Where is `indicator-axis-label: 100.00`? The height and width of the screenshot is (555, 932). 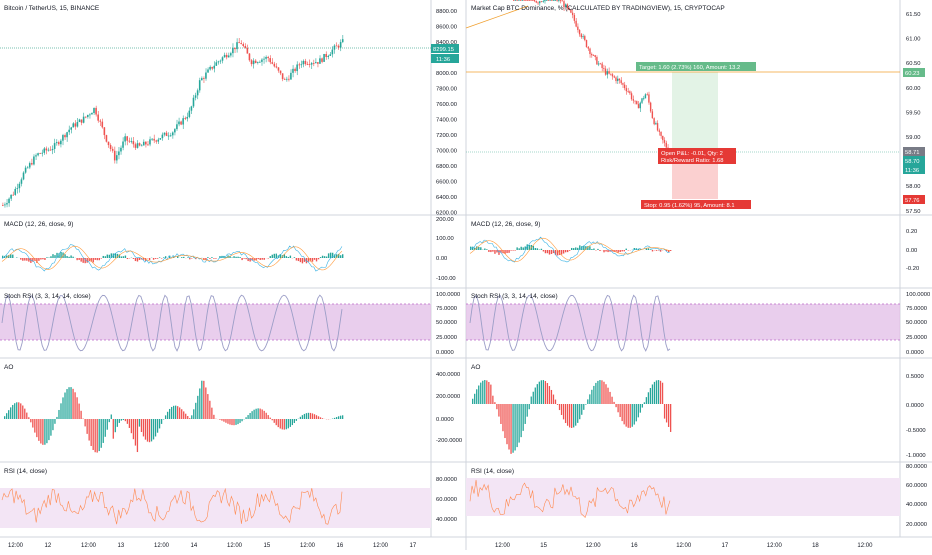
indicator-axis-label: 100.00 is located at coordinates (445, 239).